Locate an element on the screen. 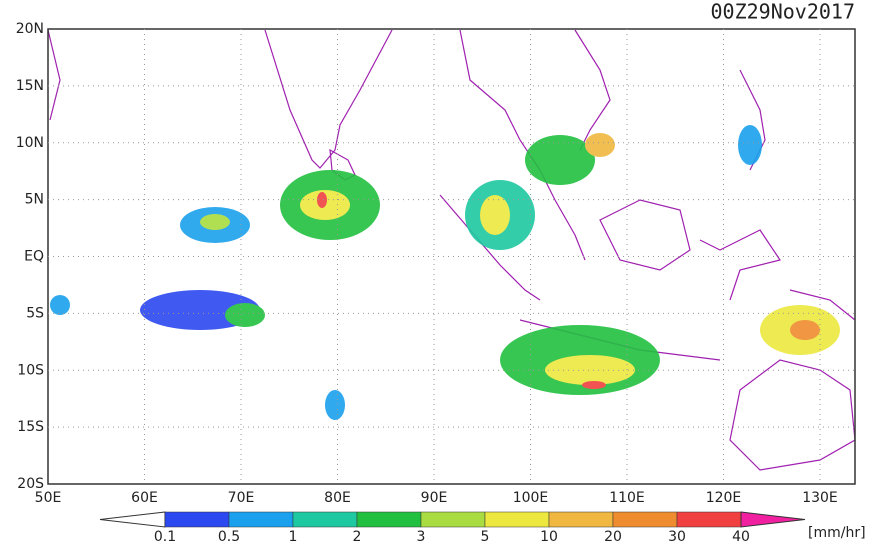 The image size is (880, 544). lon-label: 120E is located at coordinates (724, 498).